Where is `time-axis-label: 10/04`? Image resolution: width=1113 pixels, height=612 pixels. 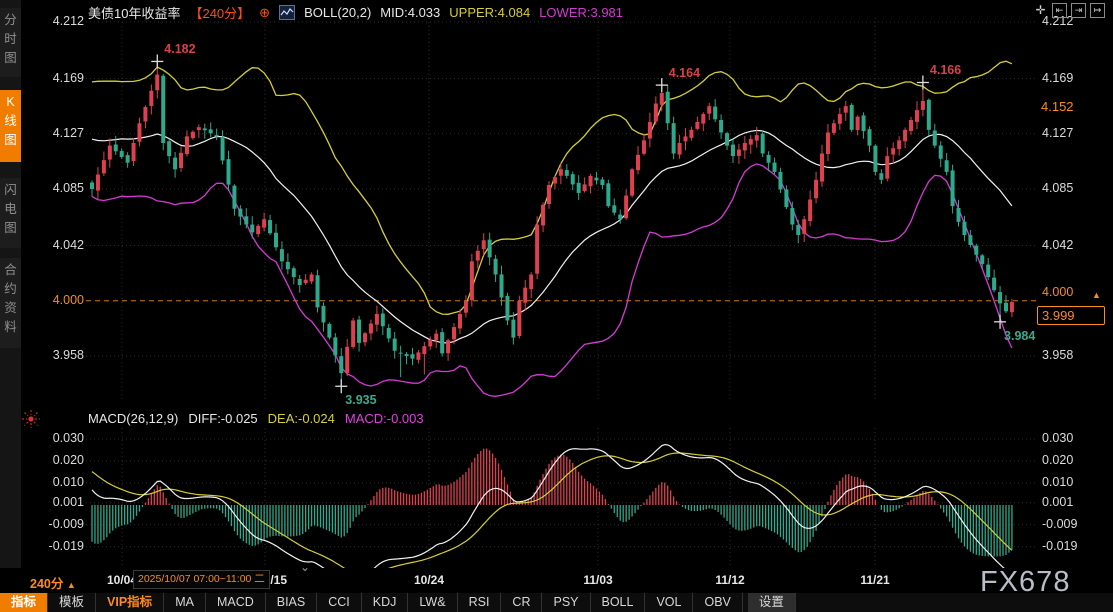 time-axis-label: 10/04 is located at coordinates (122, 580).